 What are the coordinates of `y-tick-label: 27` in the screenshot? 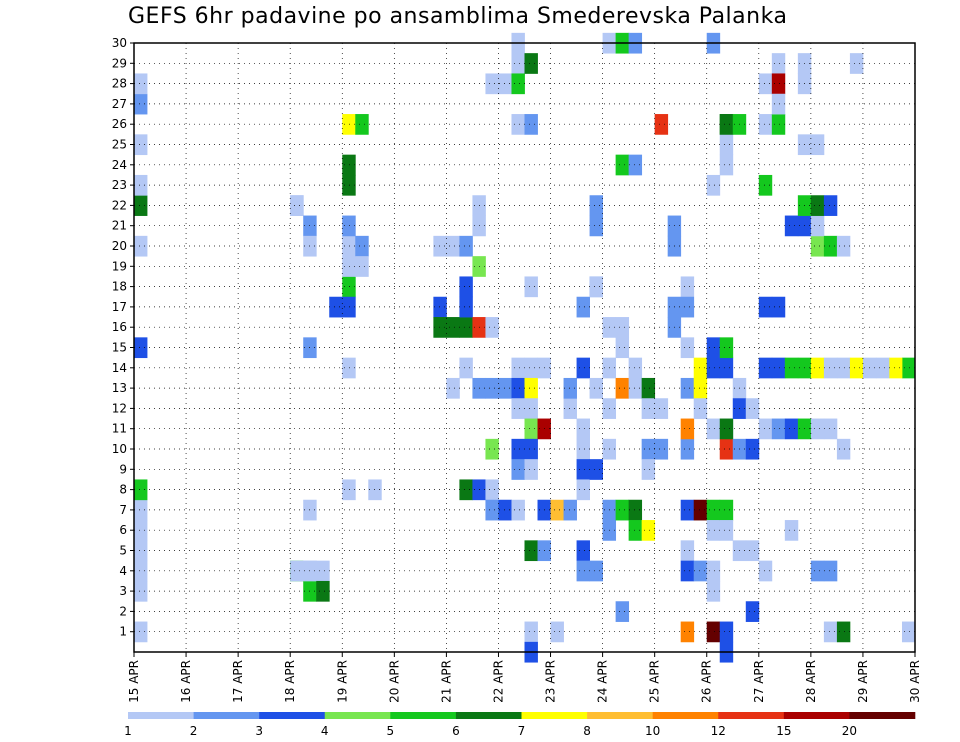 It's located at (119, 104).